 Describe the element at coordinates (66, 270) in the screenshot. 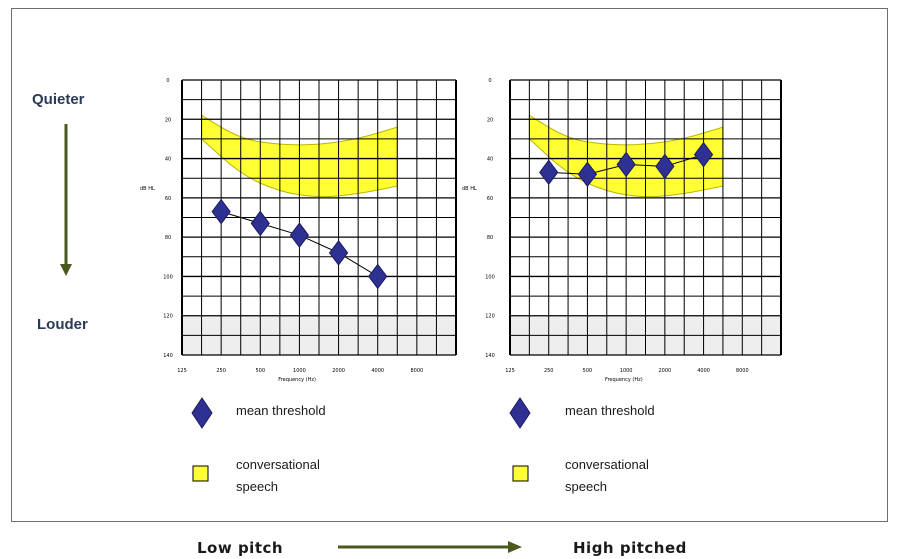

I see `louder-arrow-head` at that location.